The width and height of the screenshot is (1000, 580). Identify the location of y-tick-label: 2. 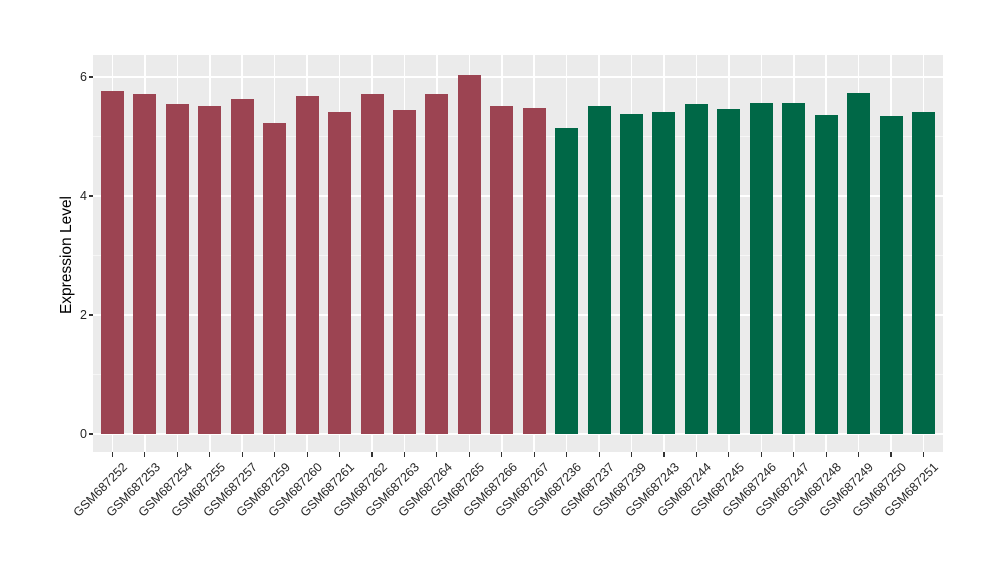
(83, 315).